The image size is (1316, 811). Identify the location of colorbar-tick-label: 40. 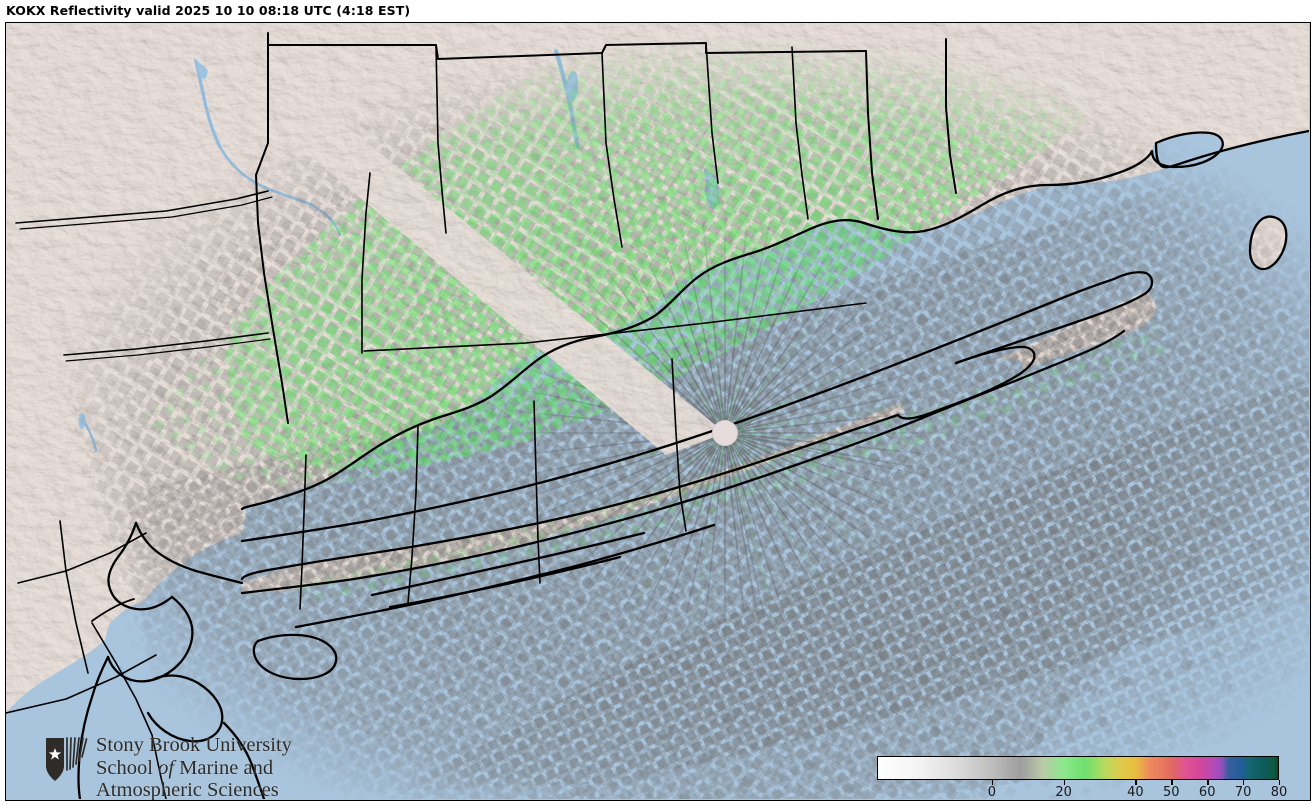
(1135, 792).